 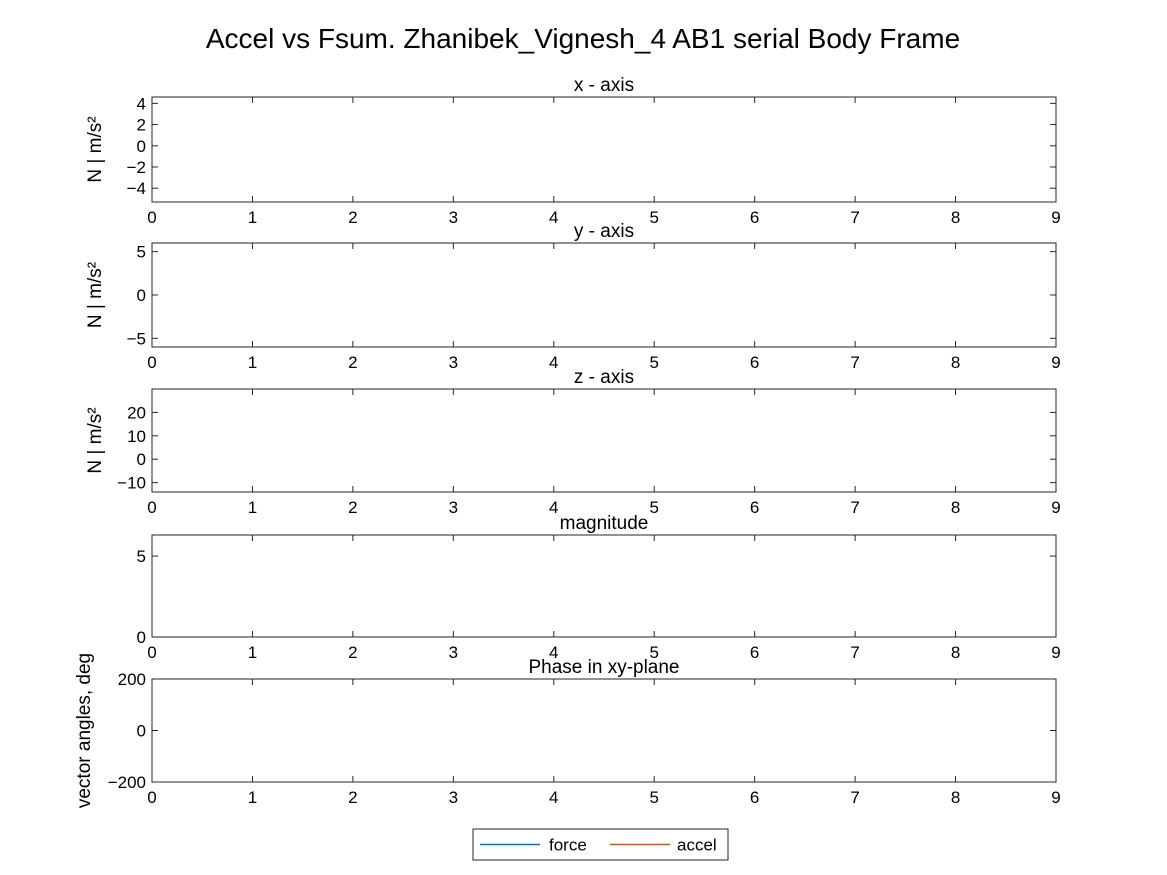 What do you see at coordinates (141, 125) in the screenshot?
I see `y-tick-label: 2` at bounding box center [141, 125].